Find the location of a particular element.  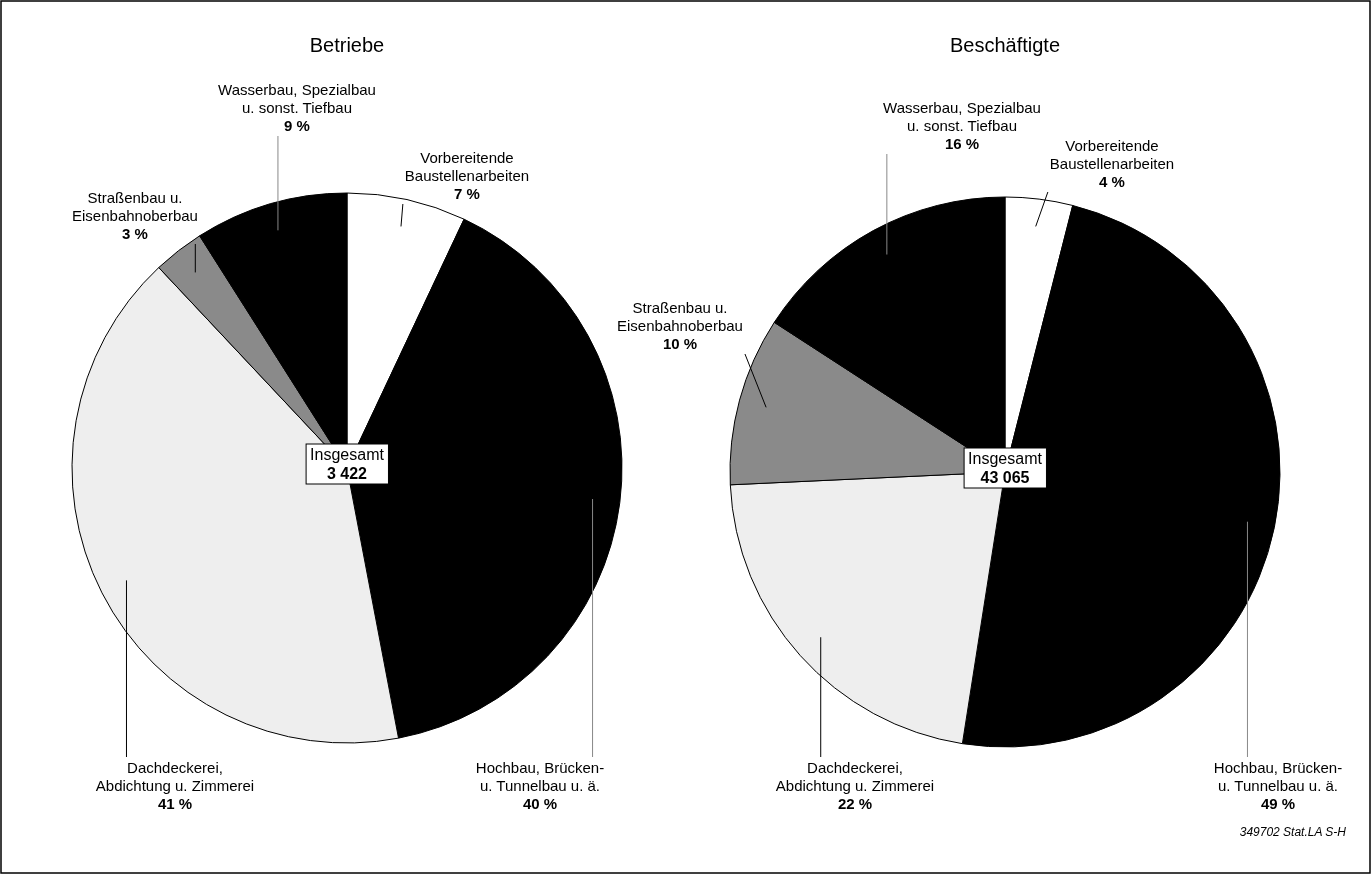

text: Insgesamt 43 065 is located at coordinates (1005, 468).